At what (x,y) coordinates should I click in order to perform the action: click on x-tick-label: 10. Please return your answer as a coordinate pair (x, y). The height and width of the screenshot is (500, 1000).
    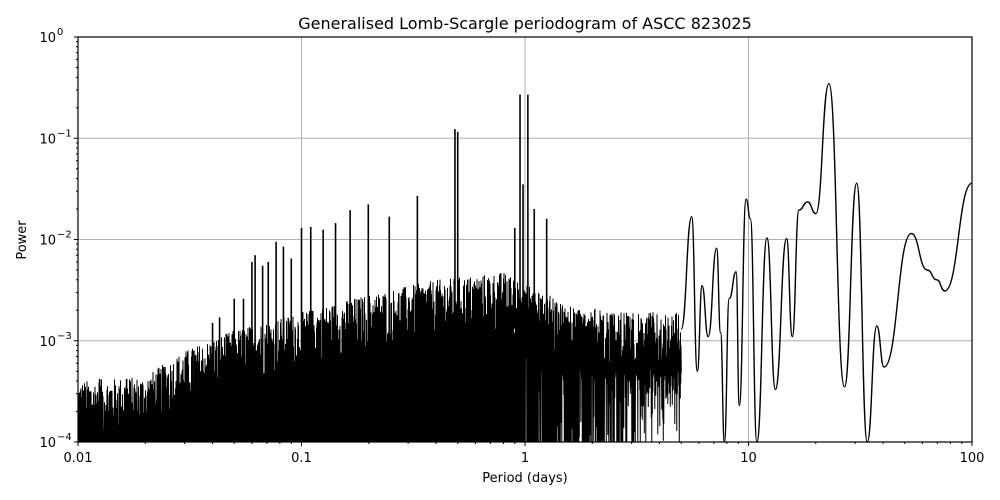
    Looking at the image, I should click on (748, 458).